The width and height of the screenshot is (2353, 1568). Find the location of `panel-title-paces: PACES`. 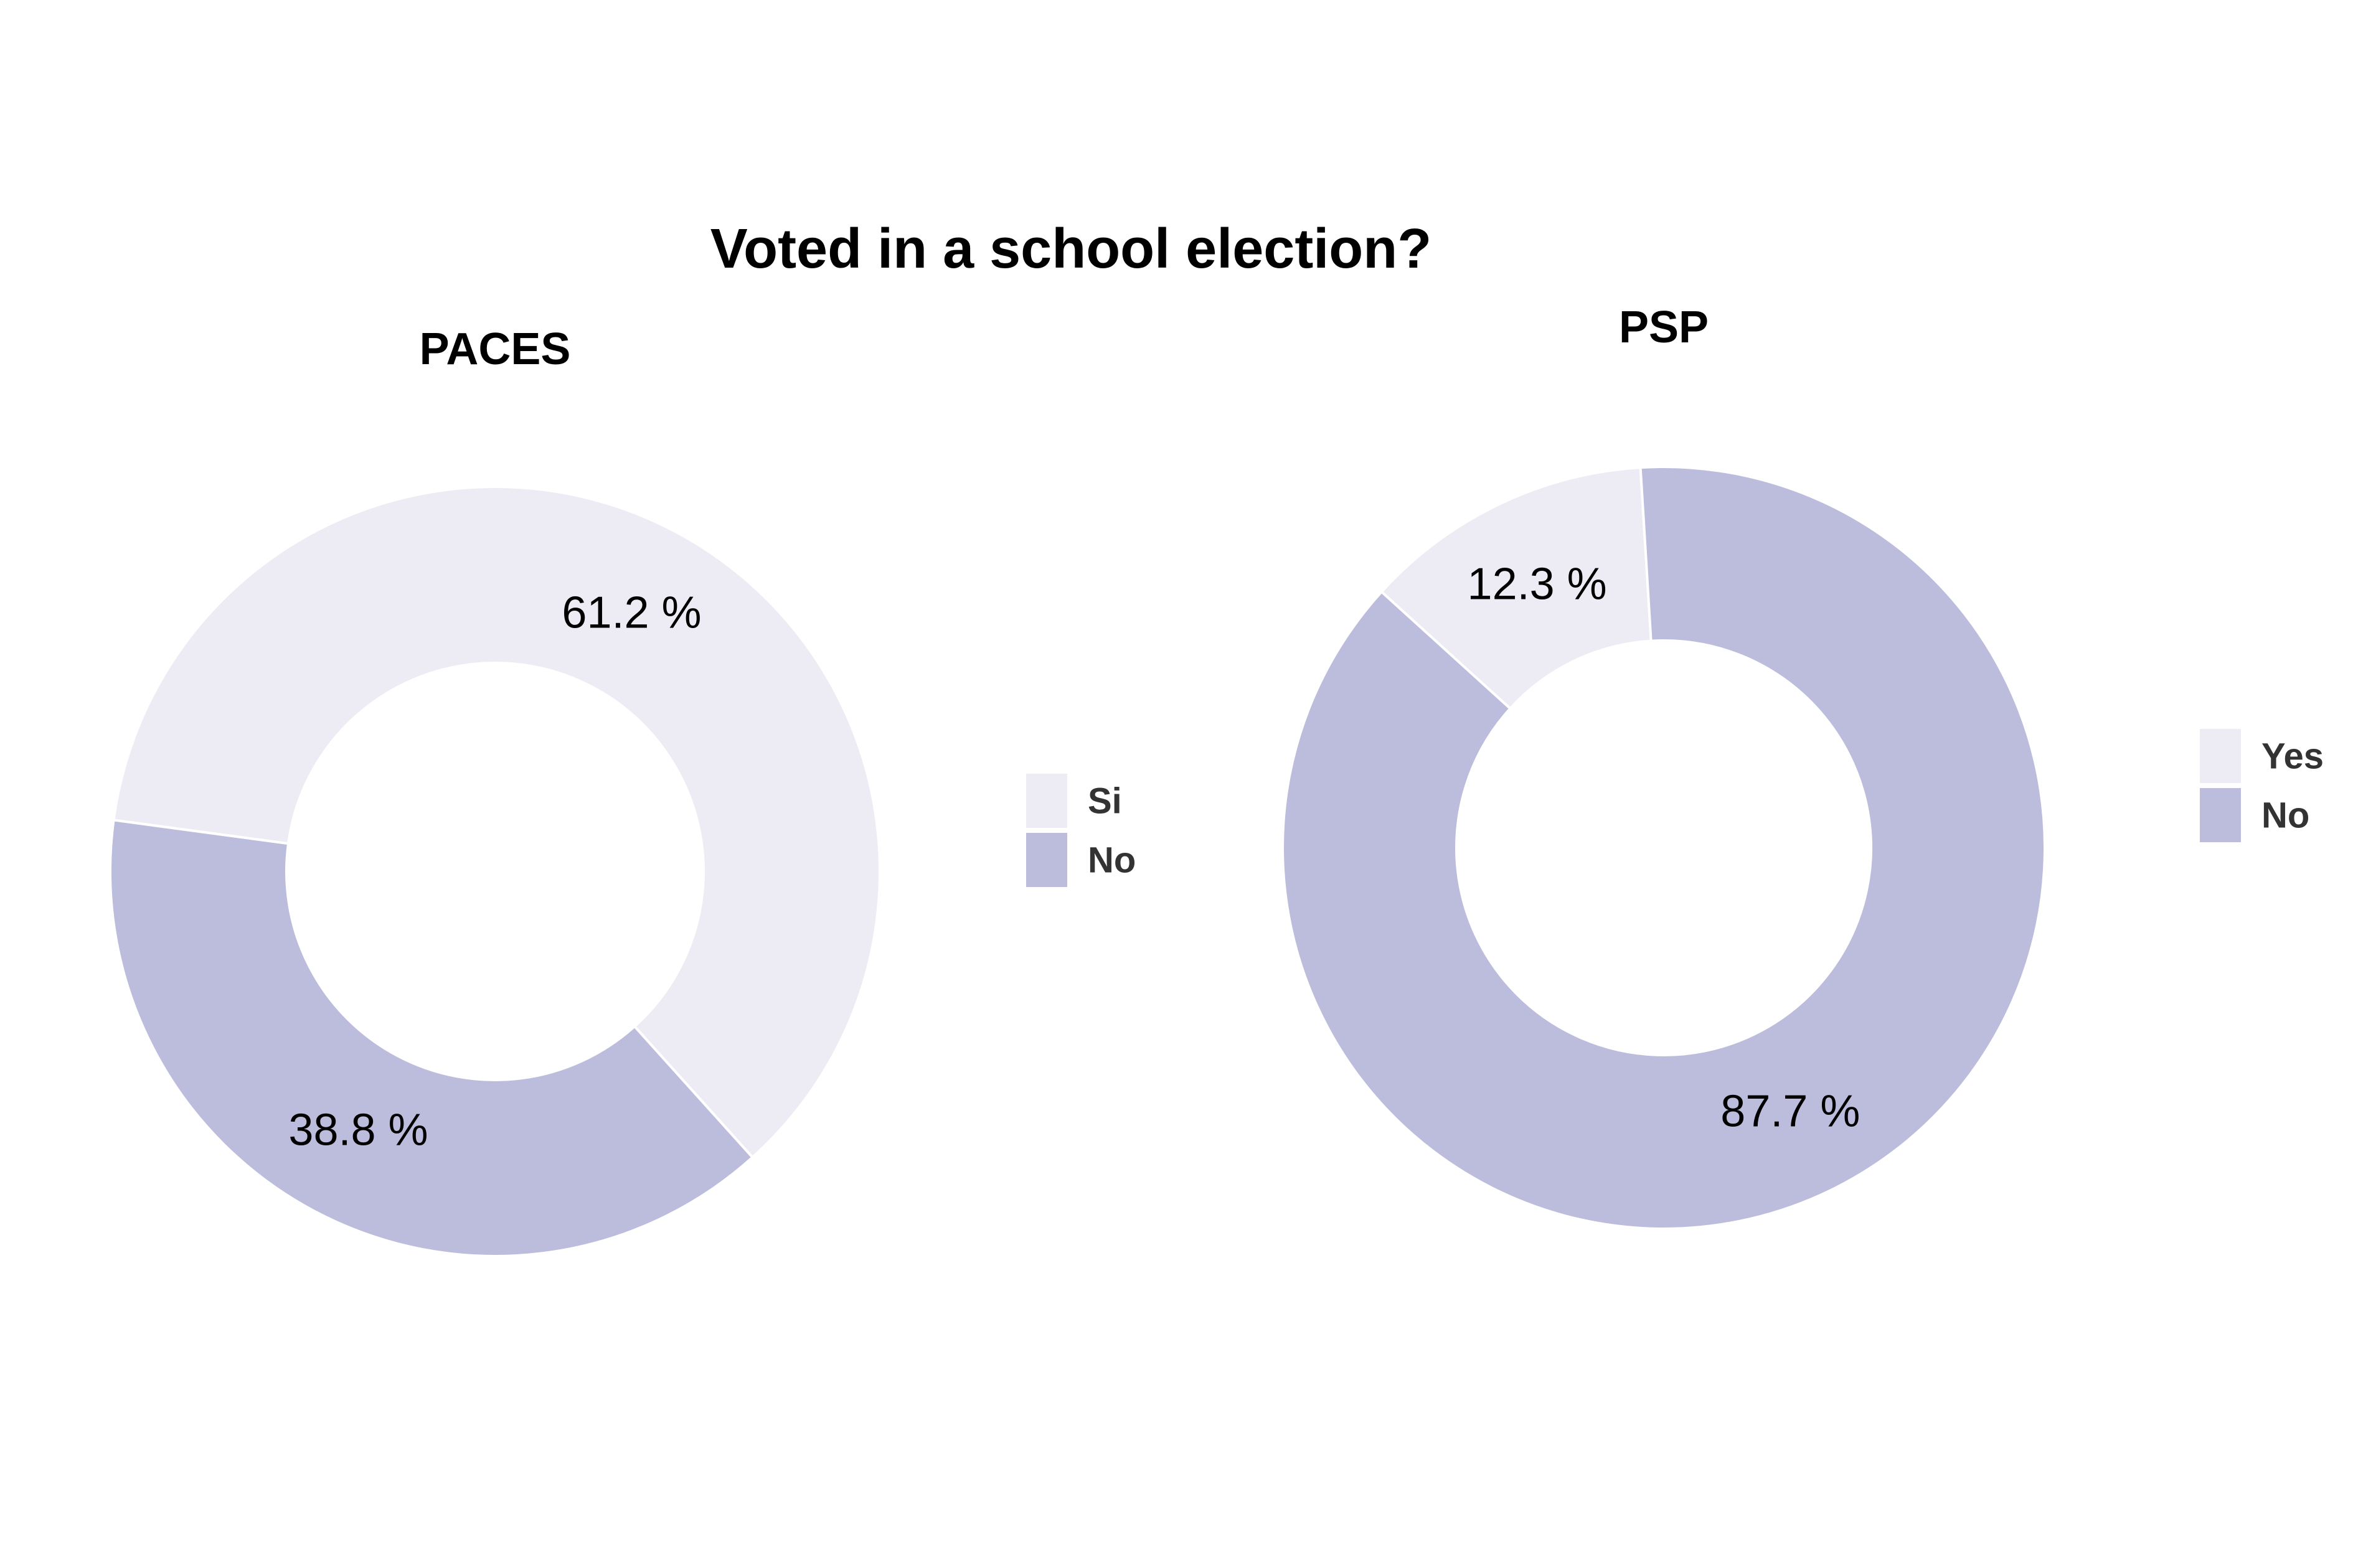

panel-title-paces: PACES is located at coordinates (495, 349).